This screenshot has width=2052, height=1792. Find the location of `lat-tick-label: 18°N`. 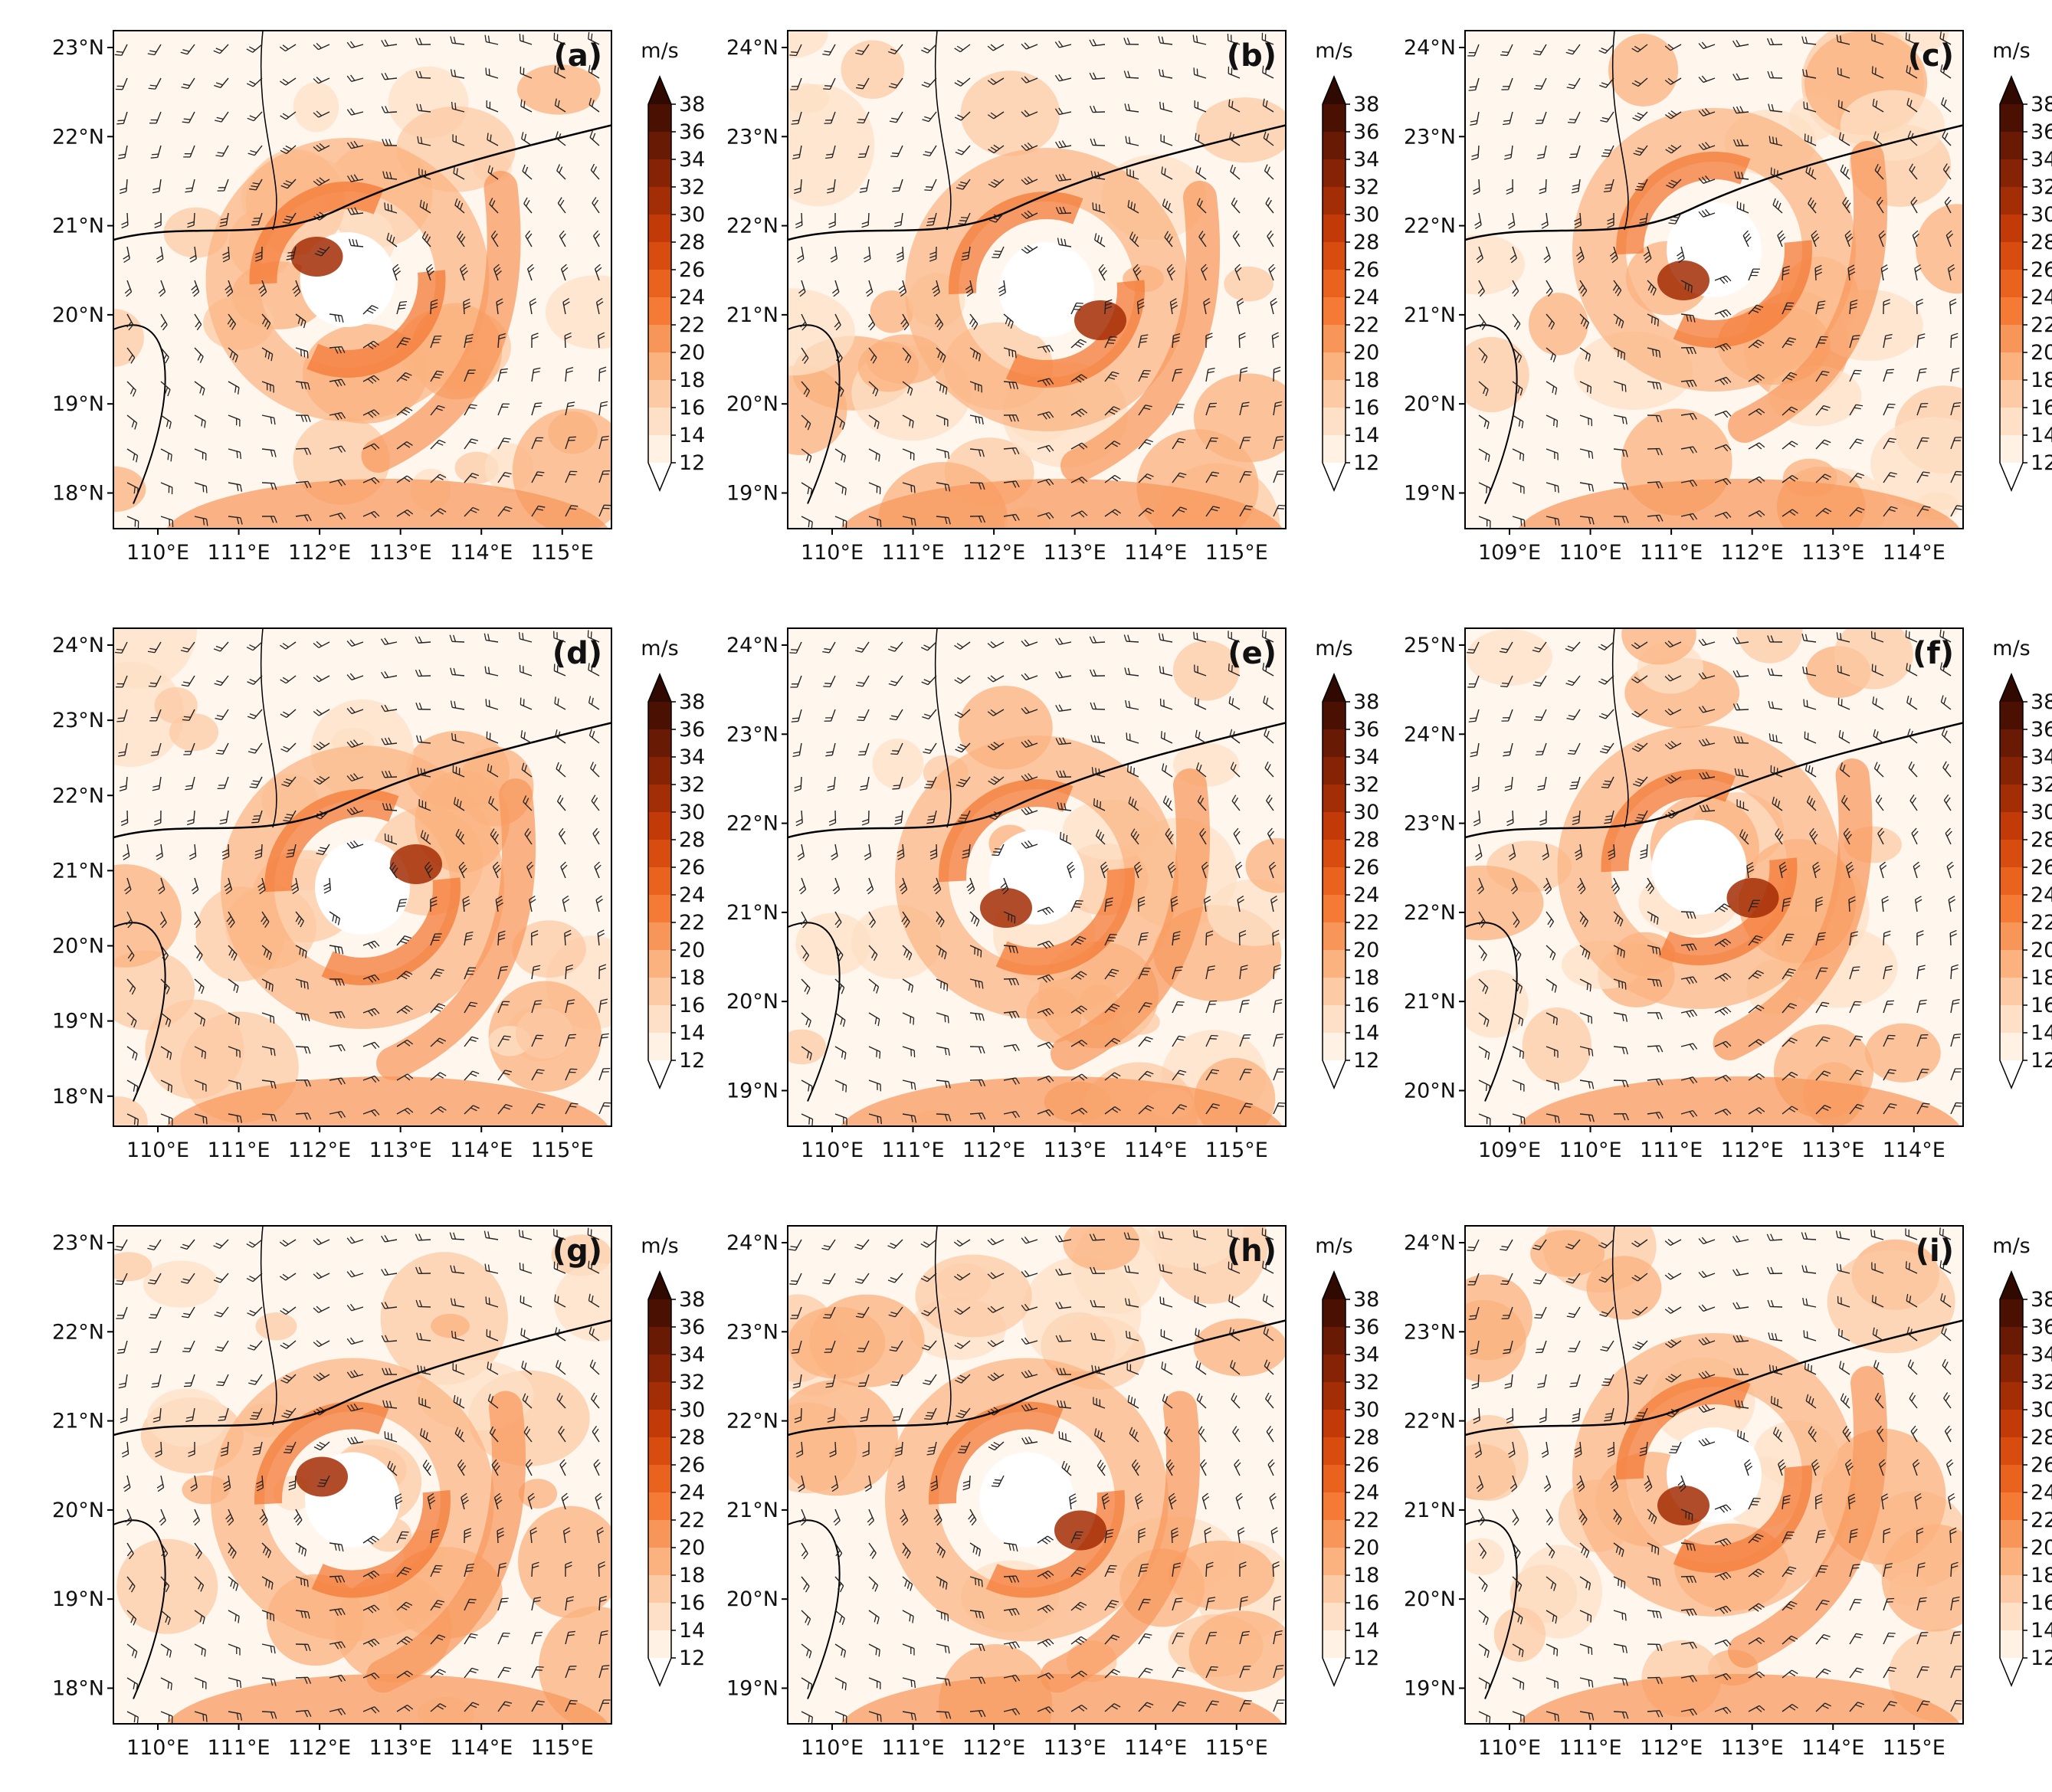

lat-tick-label: 18°N is located at coordinates (78, 1097).